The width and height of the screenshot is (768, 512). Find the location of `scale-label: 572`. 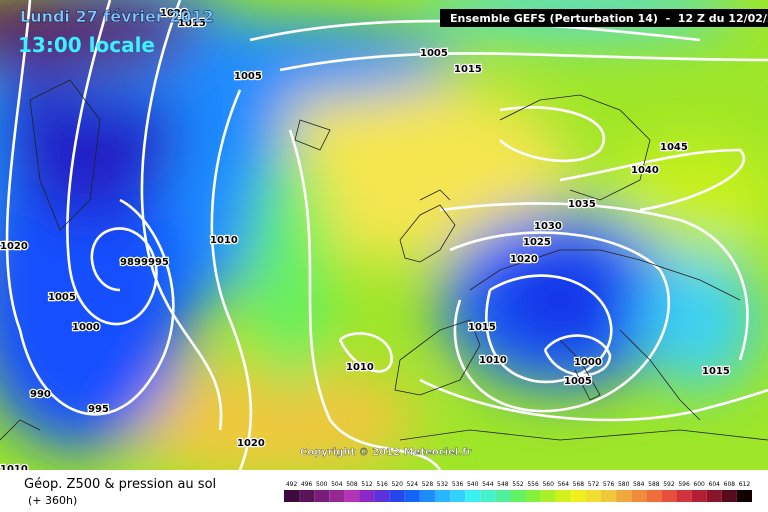

scale-label: 572 is located at coordinates (594, 484).